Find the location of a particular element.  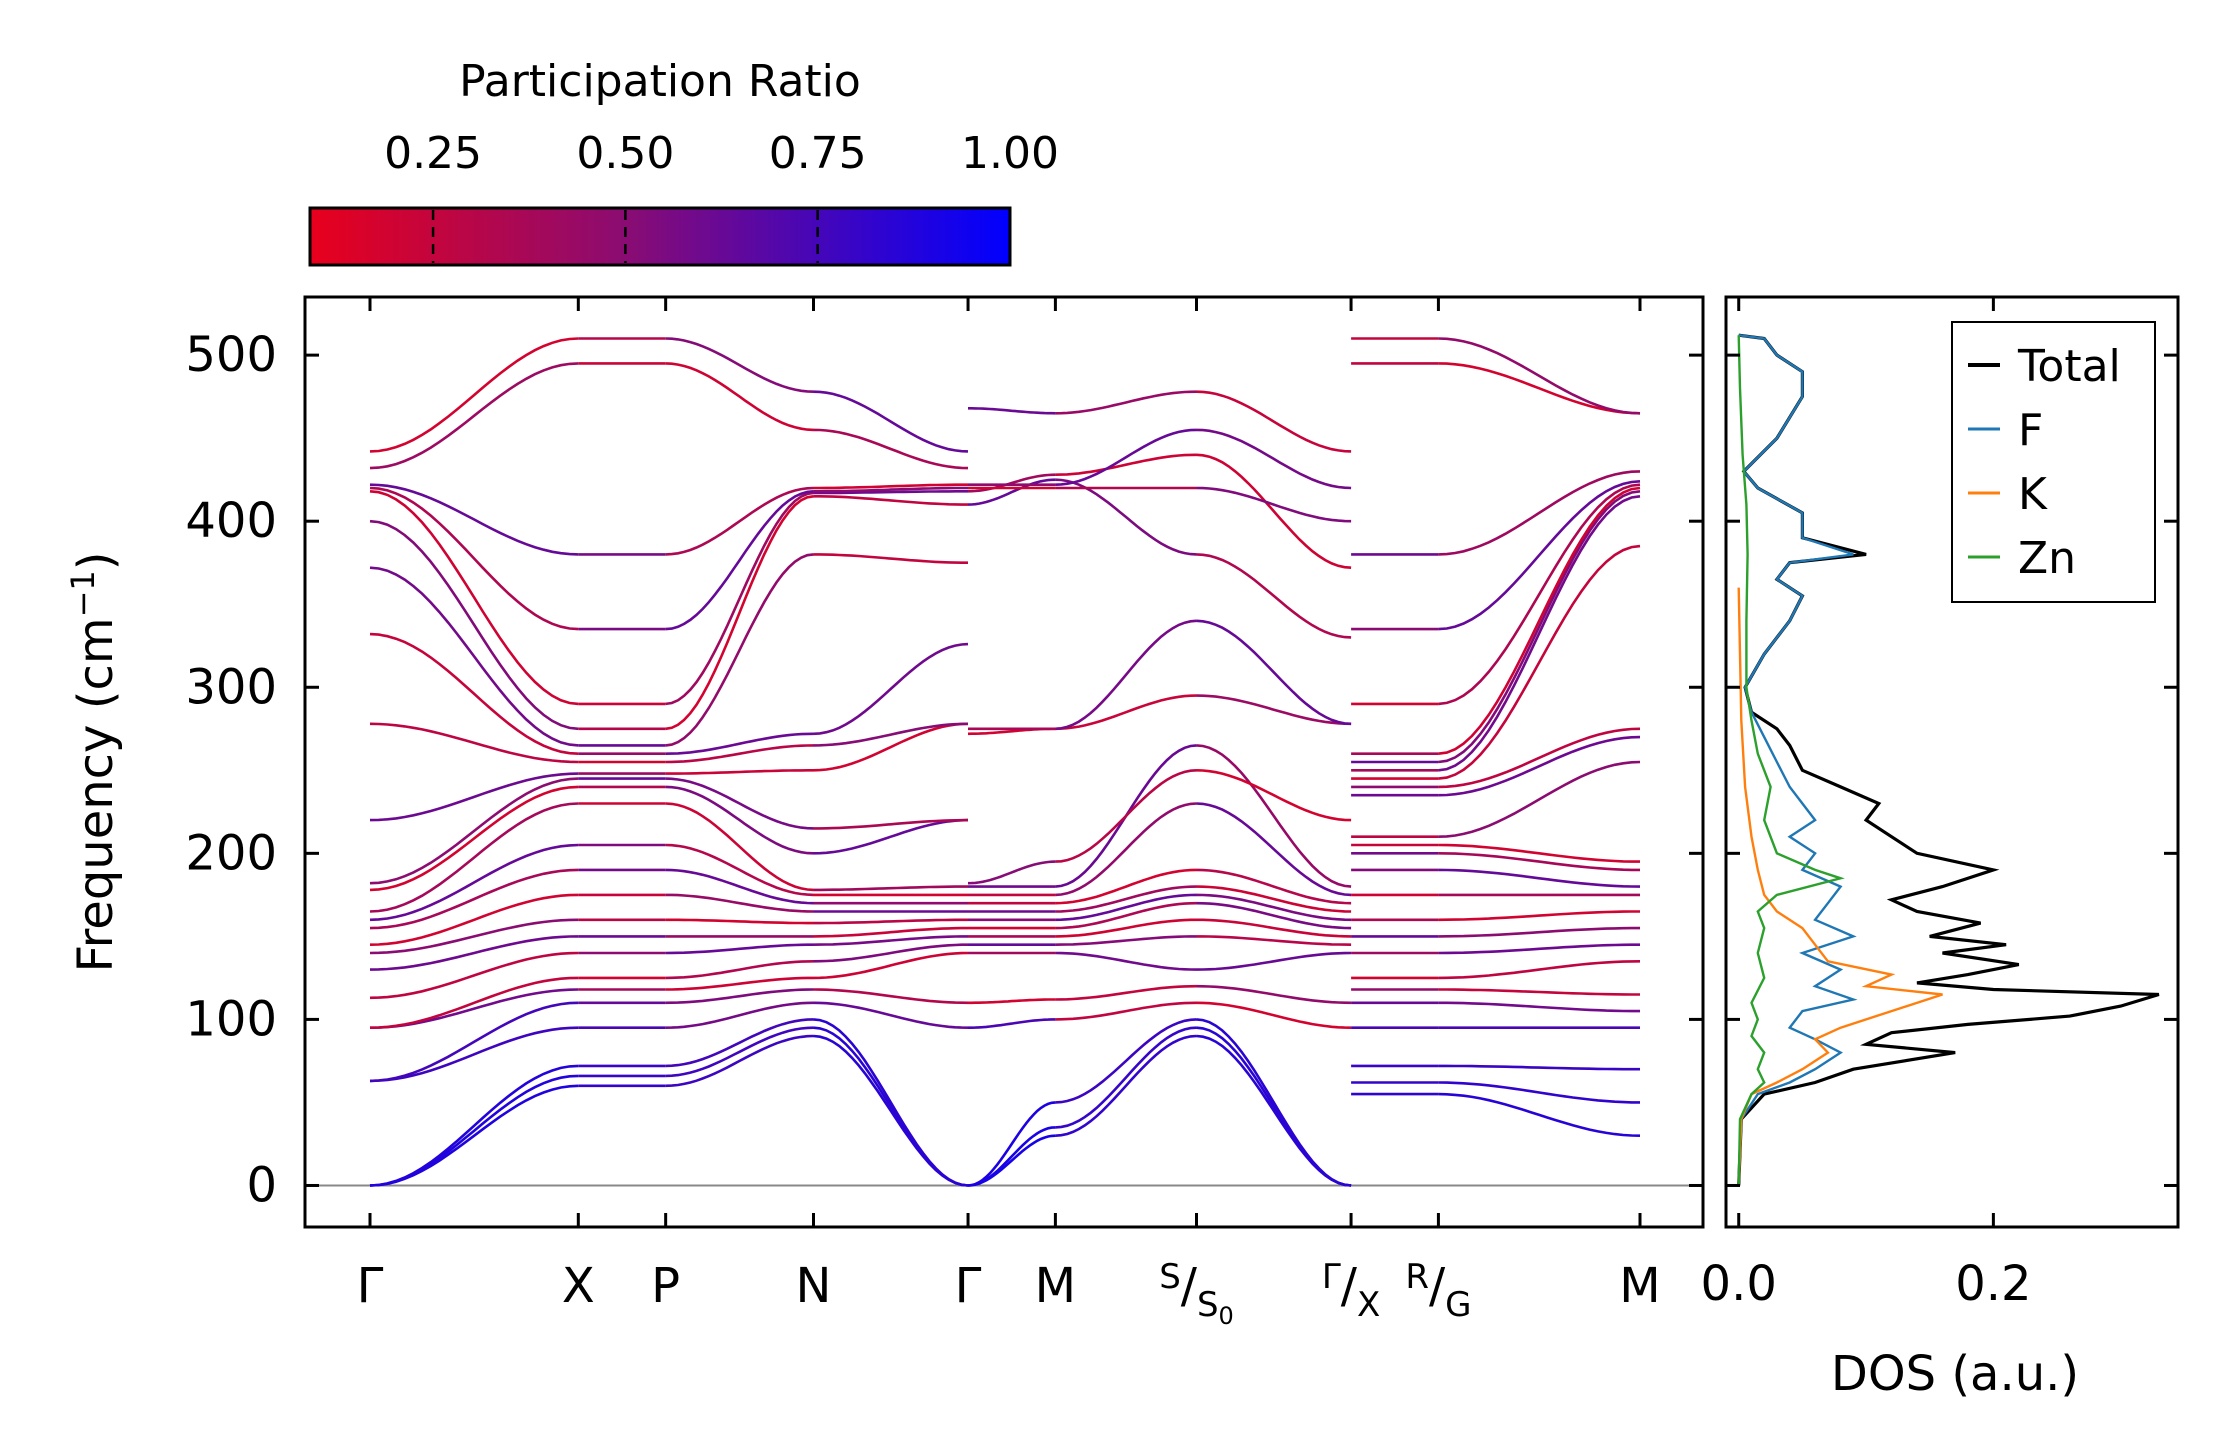

dos-x-axis-title: DOS (a.u.) is located at coordinates (1955, 1374).